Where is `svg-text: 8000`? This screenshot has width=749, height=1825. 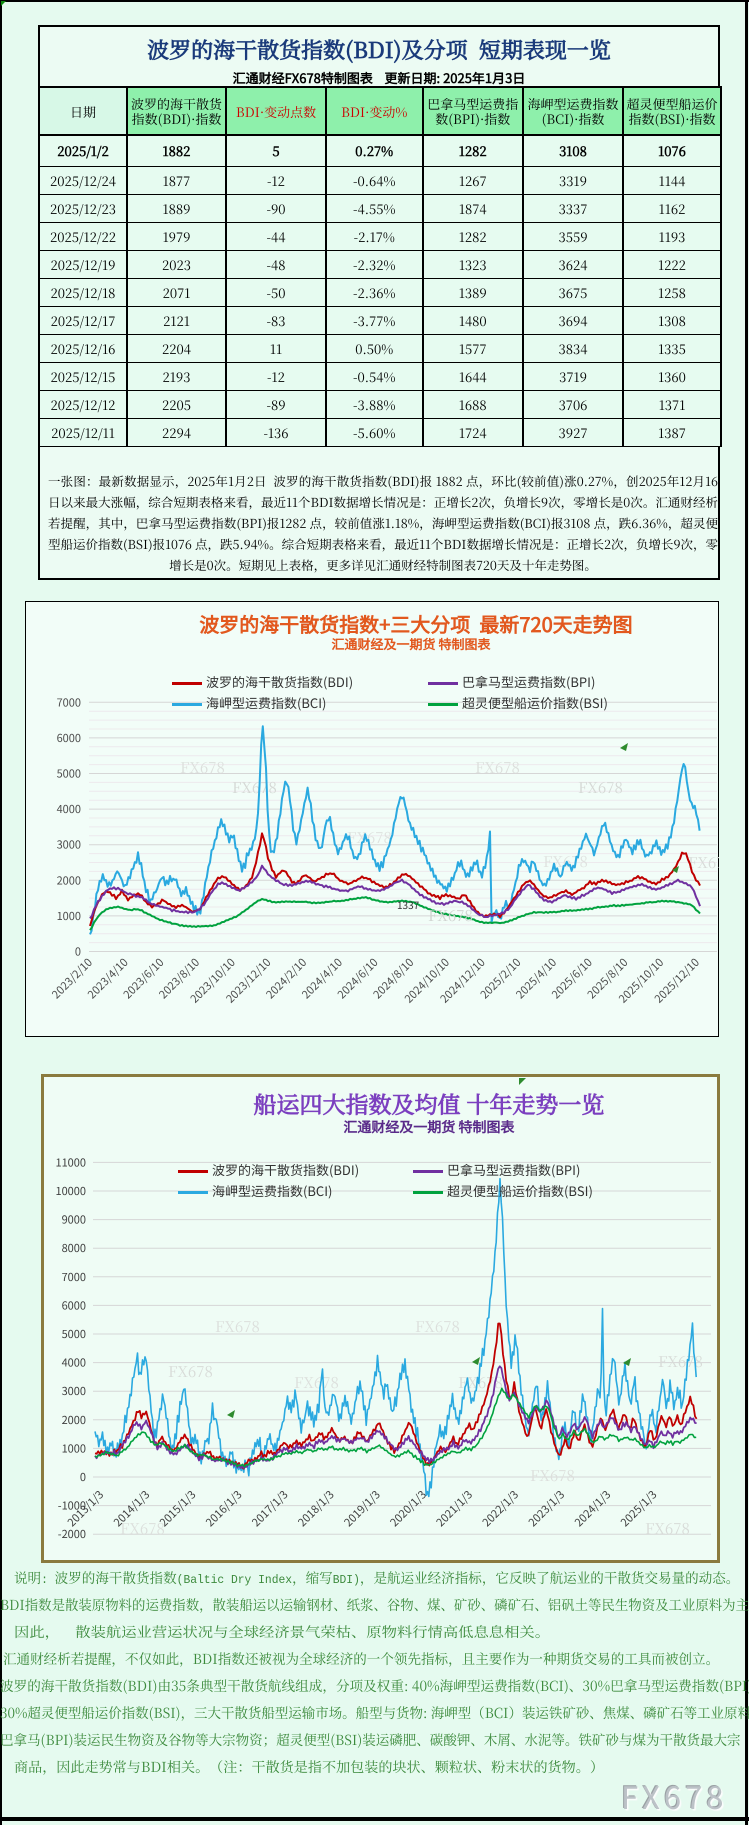
svg-text: 8000 is located at coordinates (74, 1248).